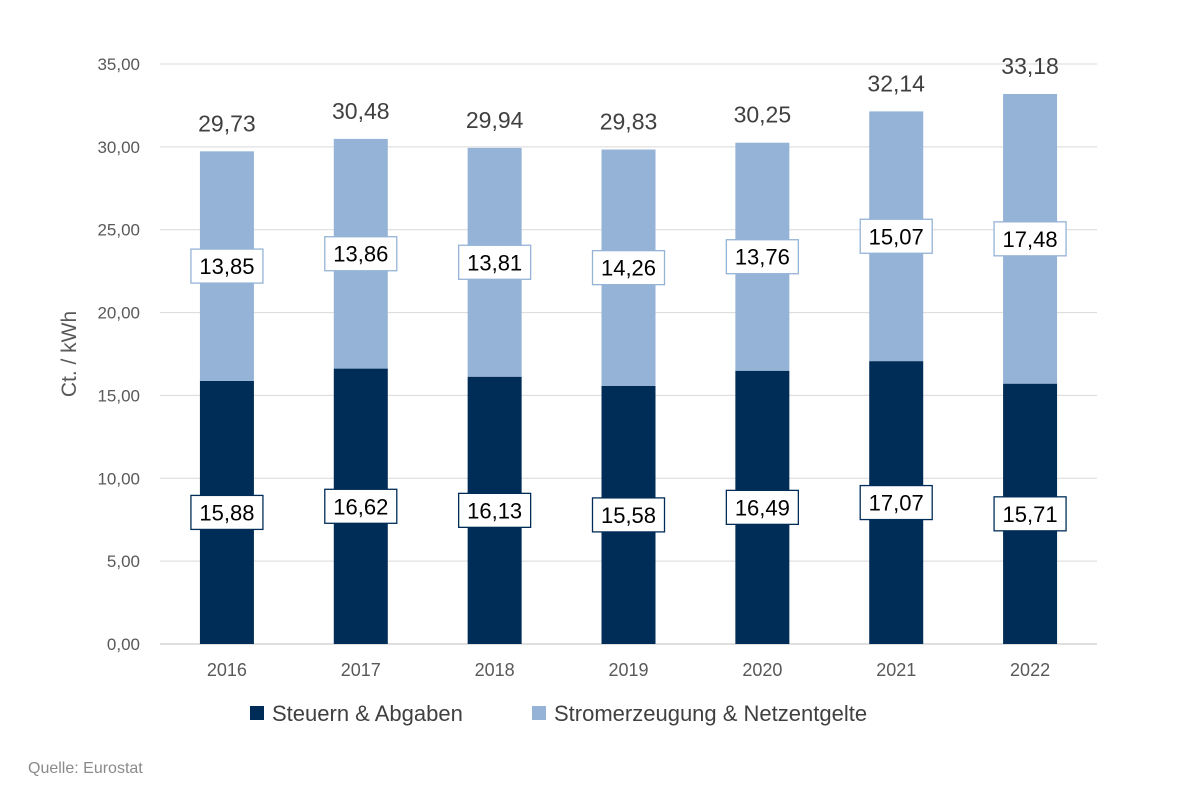 This screenshot has height=800, width=1200. I want to click on data-label-steuern-abgaben-2016: 15,88, so click(227, 512).